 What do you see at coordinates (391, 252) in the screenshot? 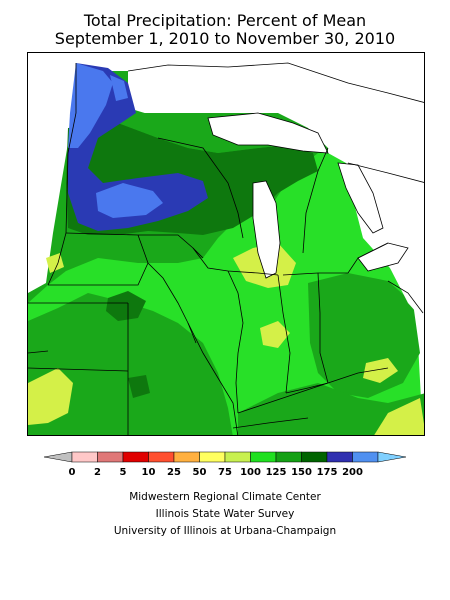
I see `east-edge-white` at bounding box center [391, 252].